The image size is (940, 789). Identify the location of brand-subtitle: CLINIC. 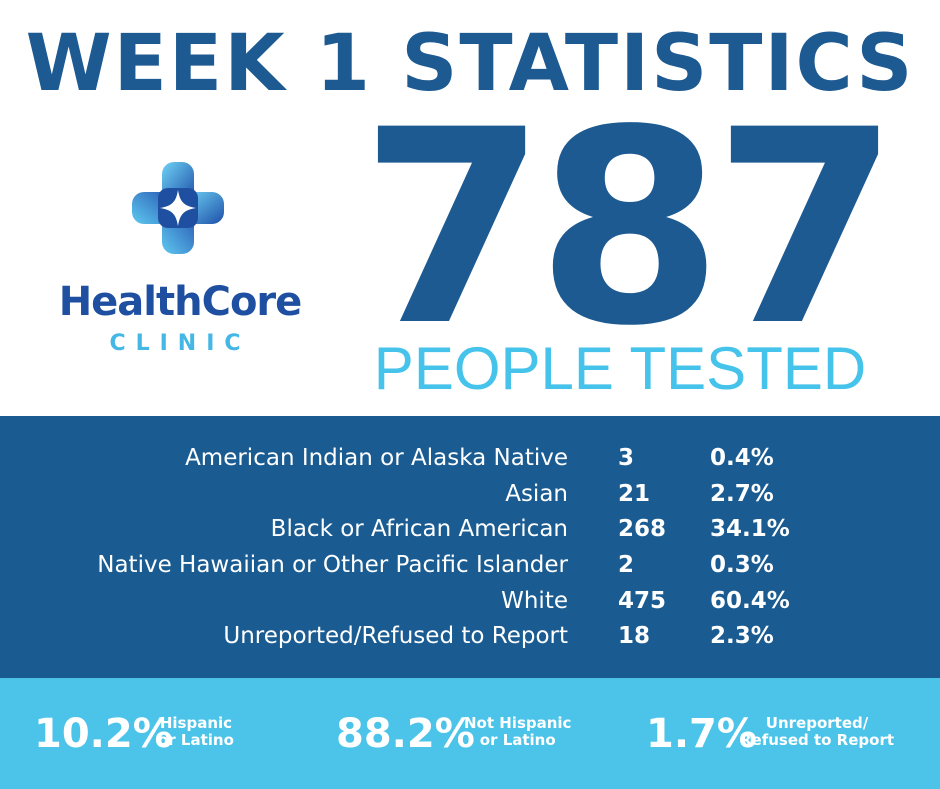
(180, 343).